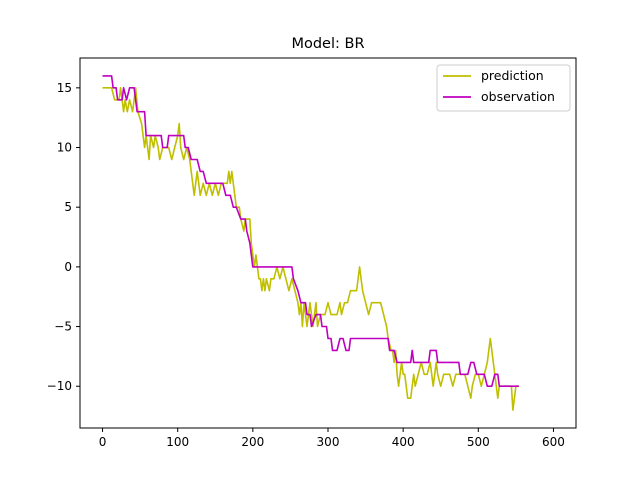  I want to click on x-axis: 0 100 200 300 400 500 600, so click(332, 438).